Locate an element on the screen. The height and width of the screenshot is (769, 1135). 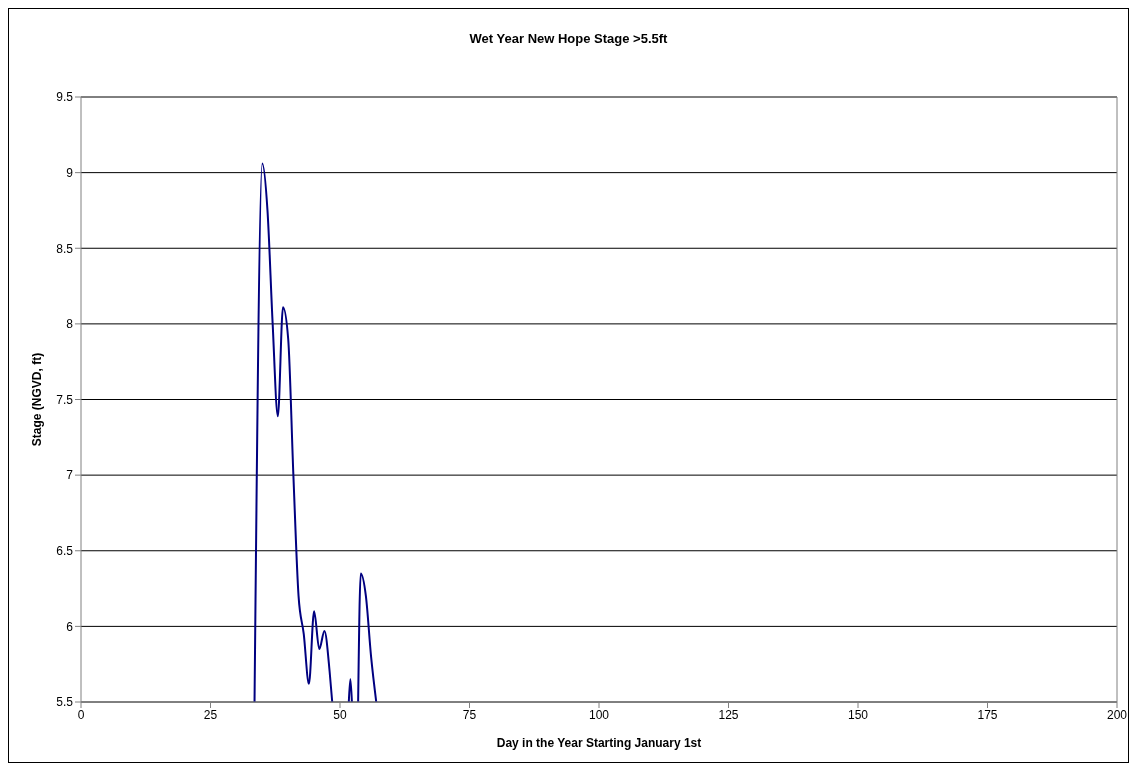
y-tick-label: 9.5 is located at coordinates (65, 97).